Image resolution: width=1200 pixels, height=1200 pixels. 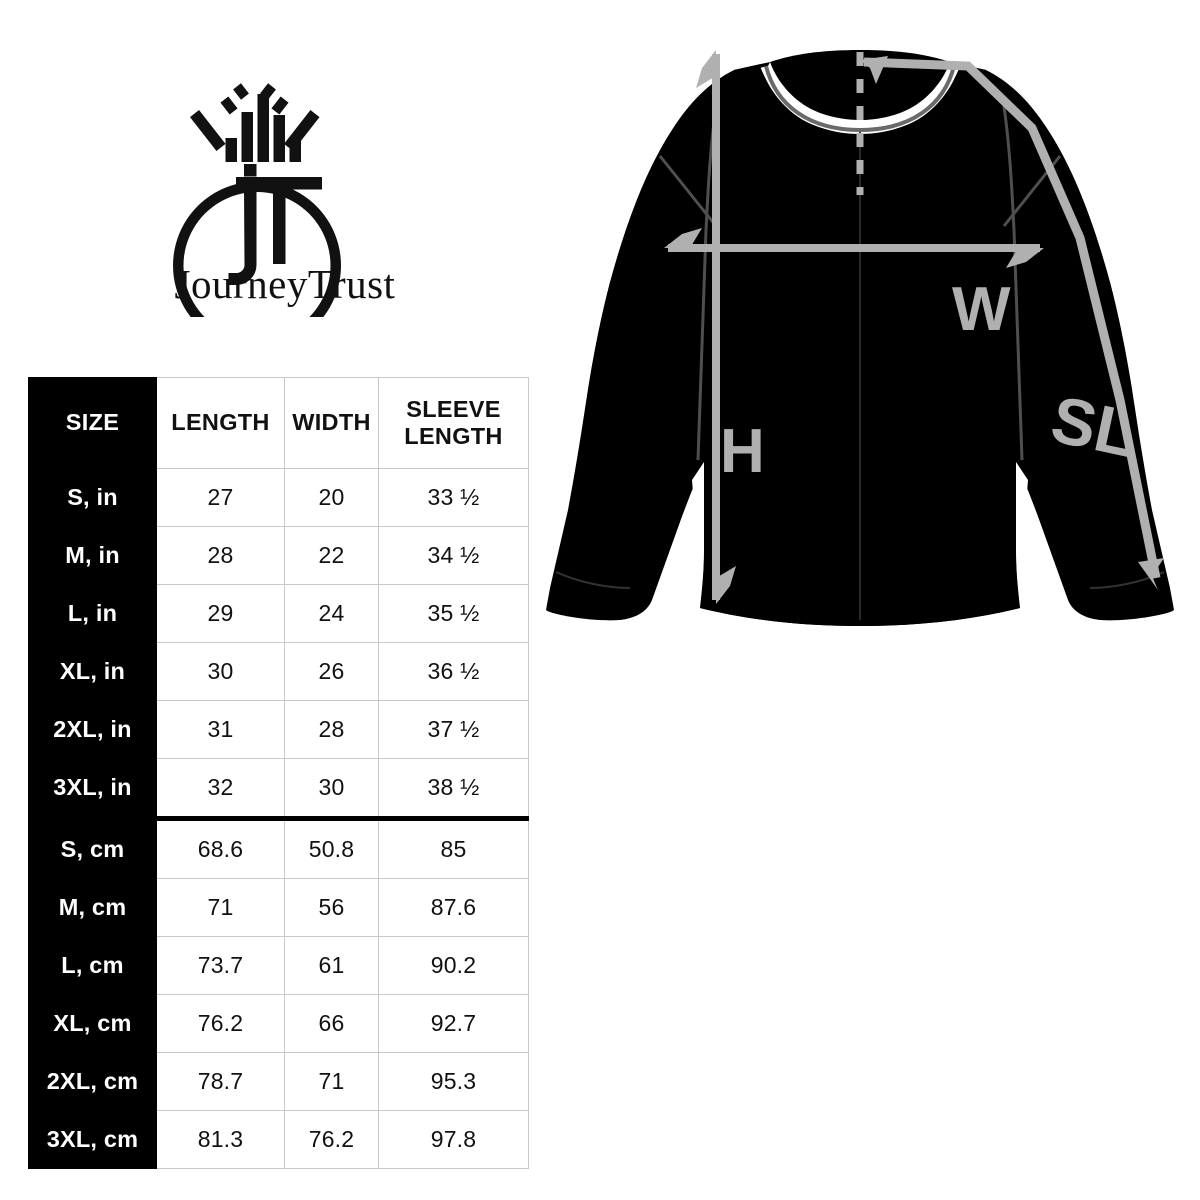 I want to click on cell-size: 3XL, cm, so click(x=92, y=1139).